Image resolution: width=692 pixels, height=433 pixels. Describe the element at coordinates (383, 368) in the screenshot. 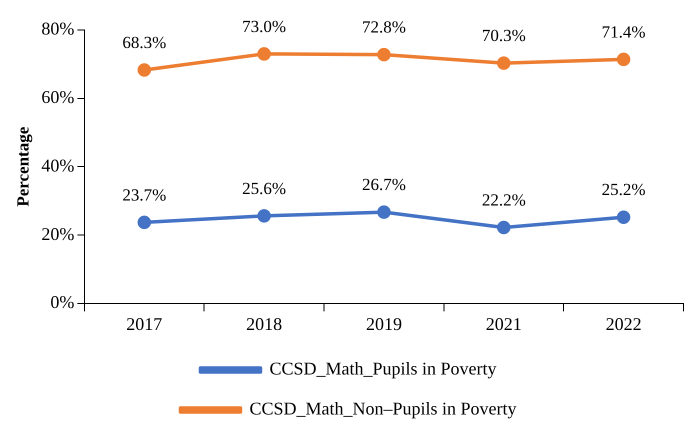

I see `legend-label: CCSD_Math_Pupils in Poverty` at that location.